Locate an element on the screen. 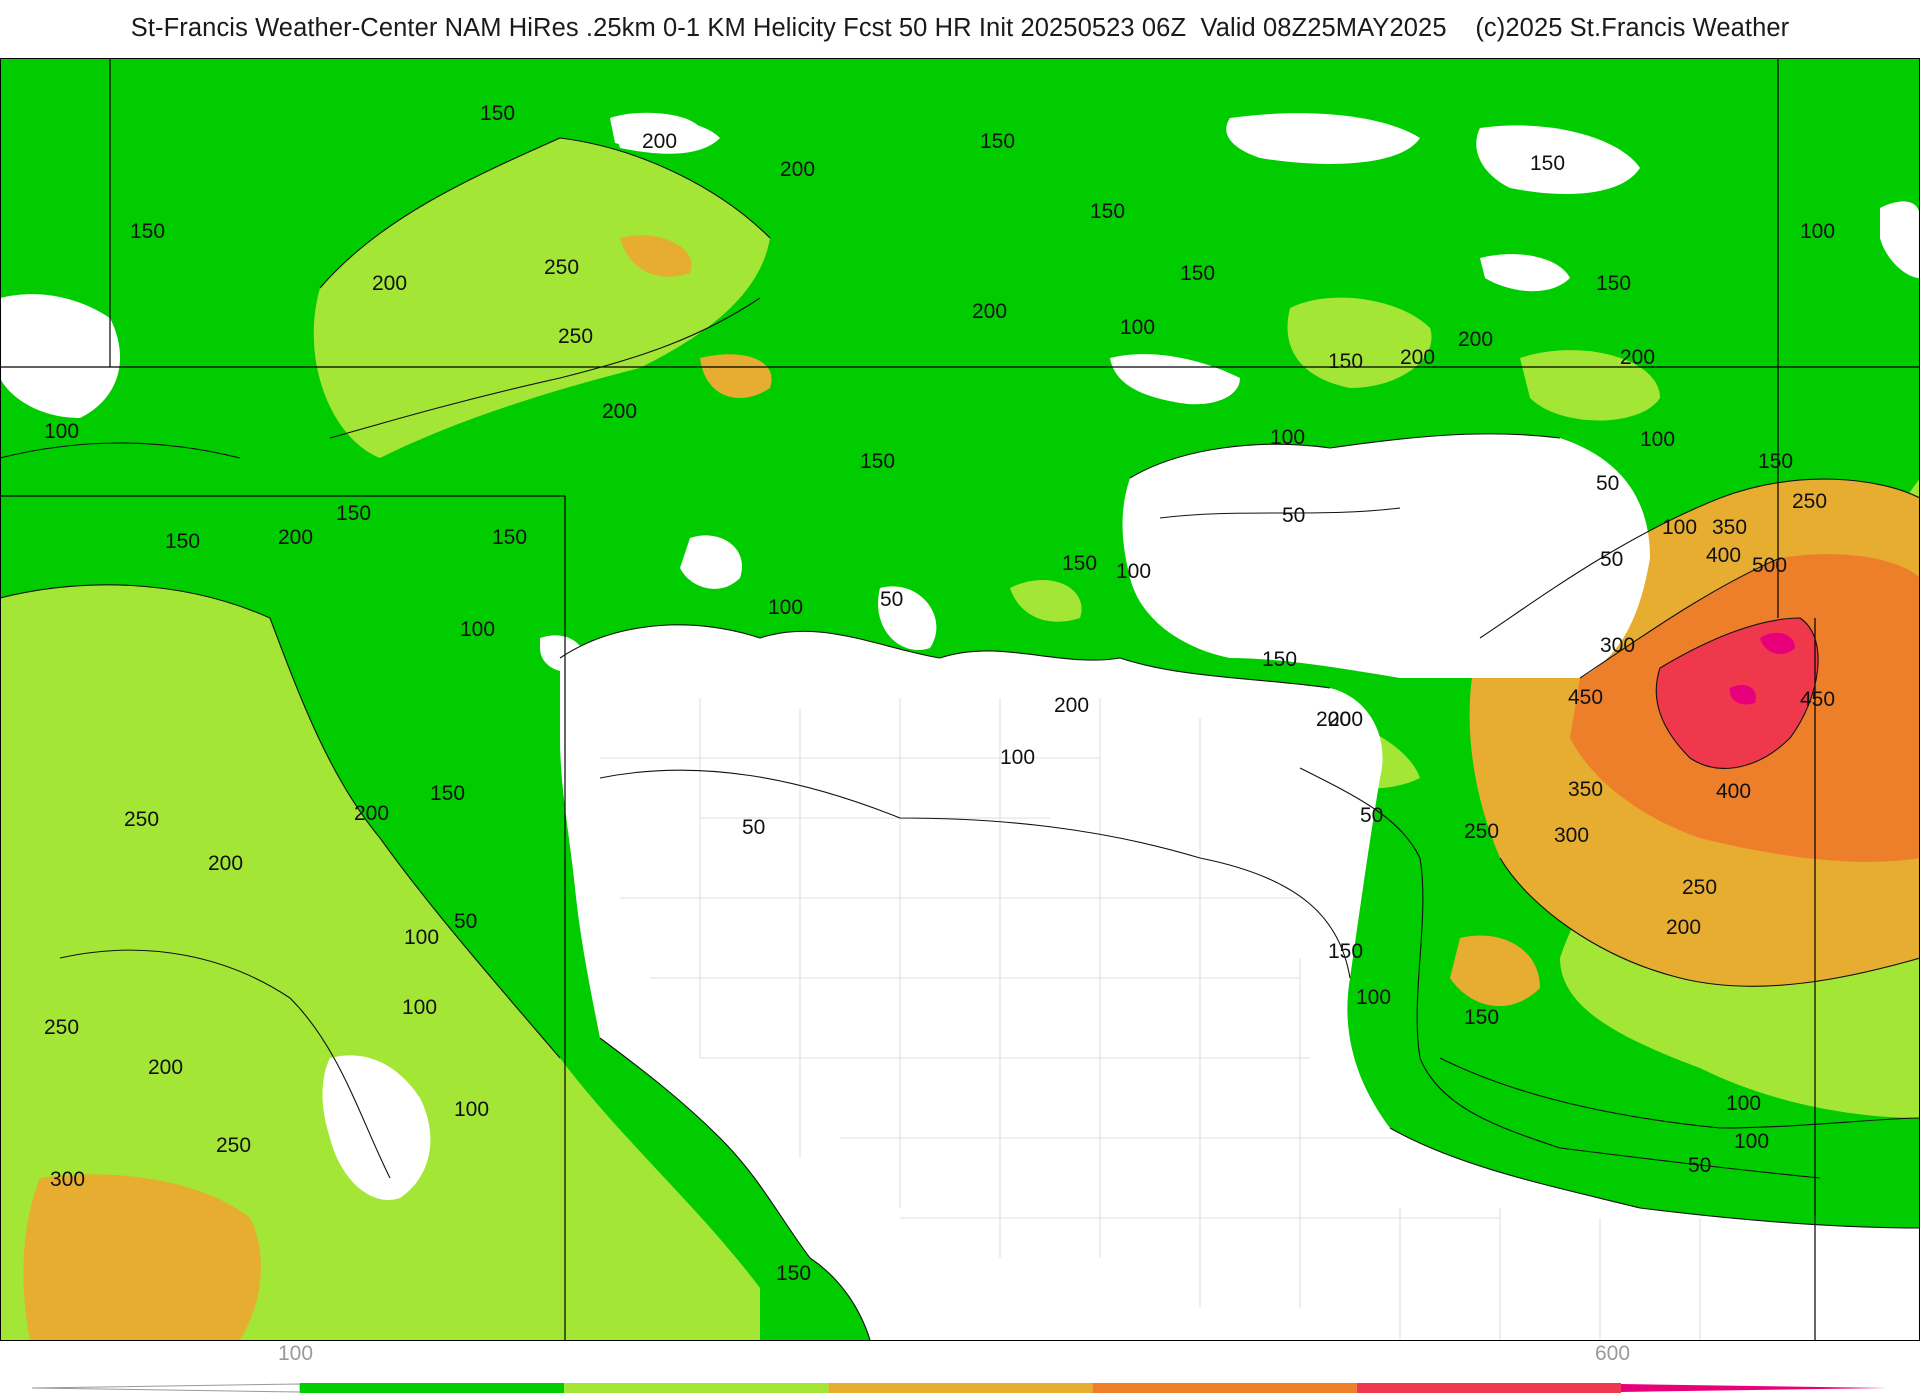 Image resolution: width=1920 pixels, height=1400 pixels. colorbar-high-arrow is located at coordinates (1754, 1388).